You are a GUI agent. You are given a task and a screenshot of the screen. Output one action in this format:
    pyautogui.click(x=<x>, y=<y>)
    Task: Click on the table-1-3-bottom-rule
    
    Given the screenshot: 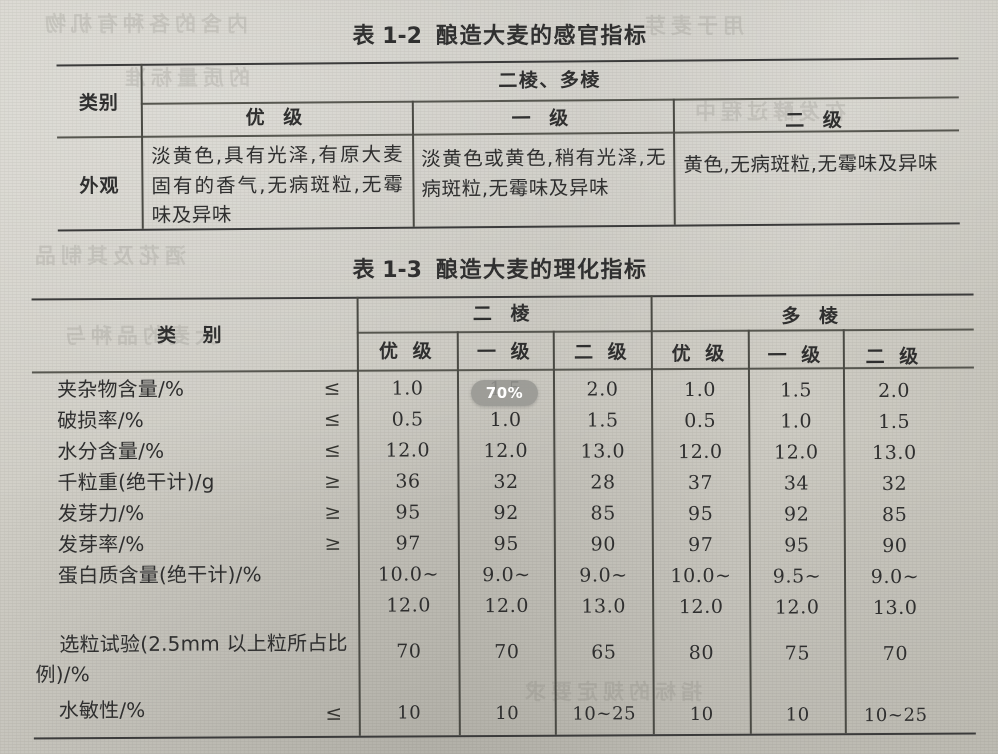 What is the action you would take?
    pyautogui.click(x=504, y=736)
    